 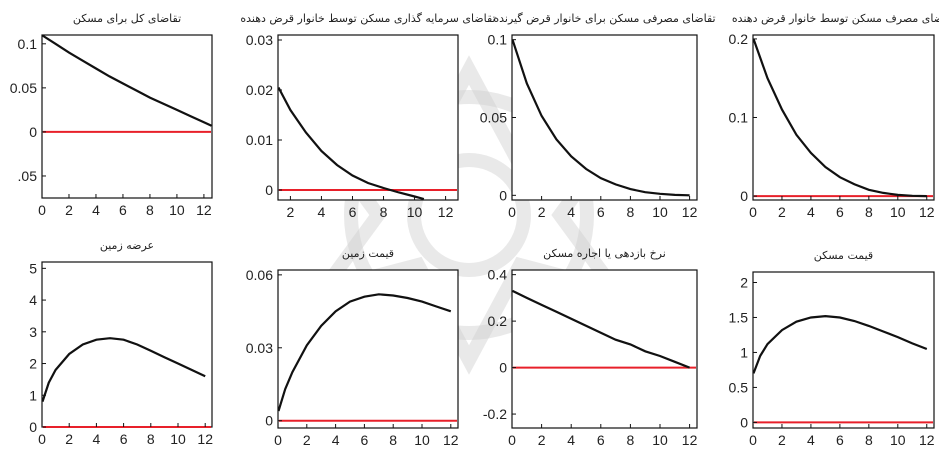 What do you see at coordinates (843, 255) in the screenshot?
I see `panel-title: قیمت مسکن` at bounding box center [843, 255].